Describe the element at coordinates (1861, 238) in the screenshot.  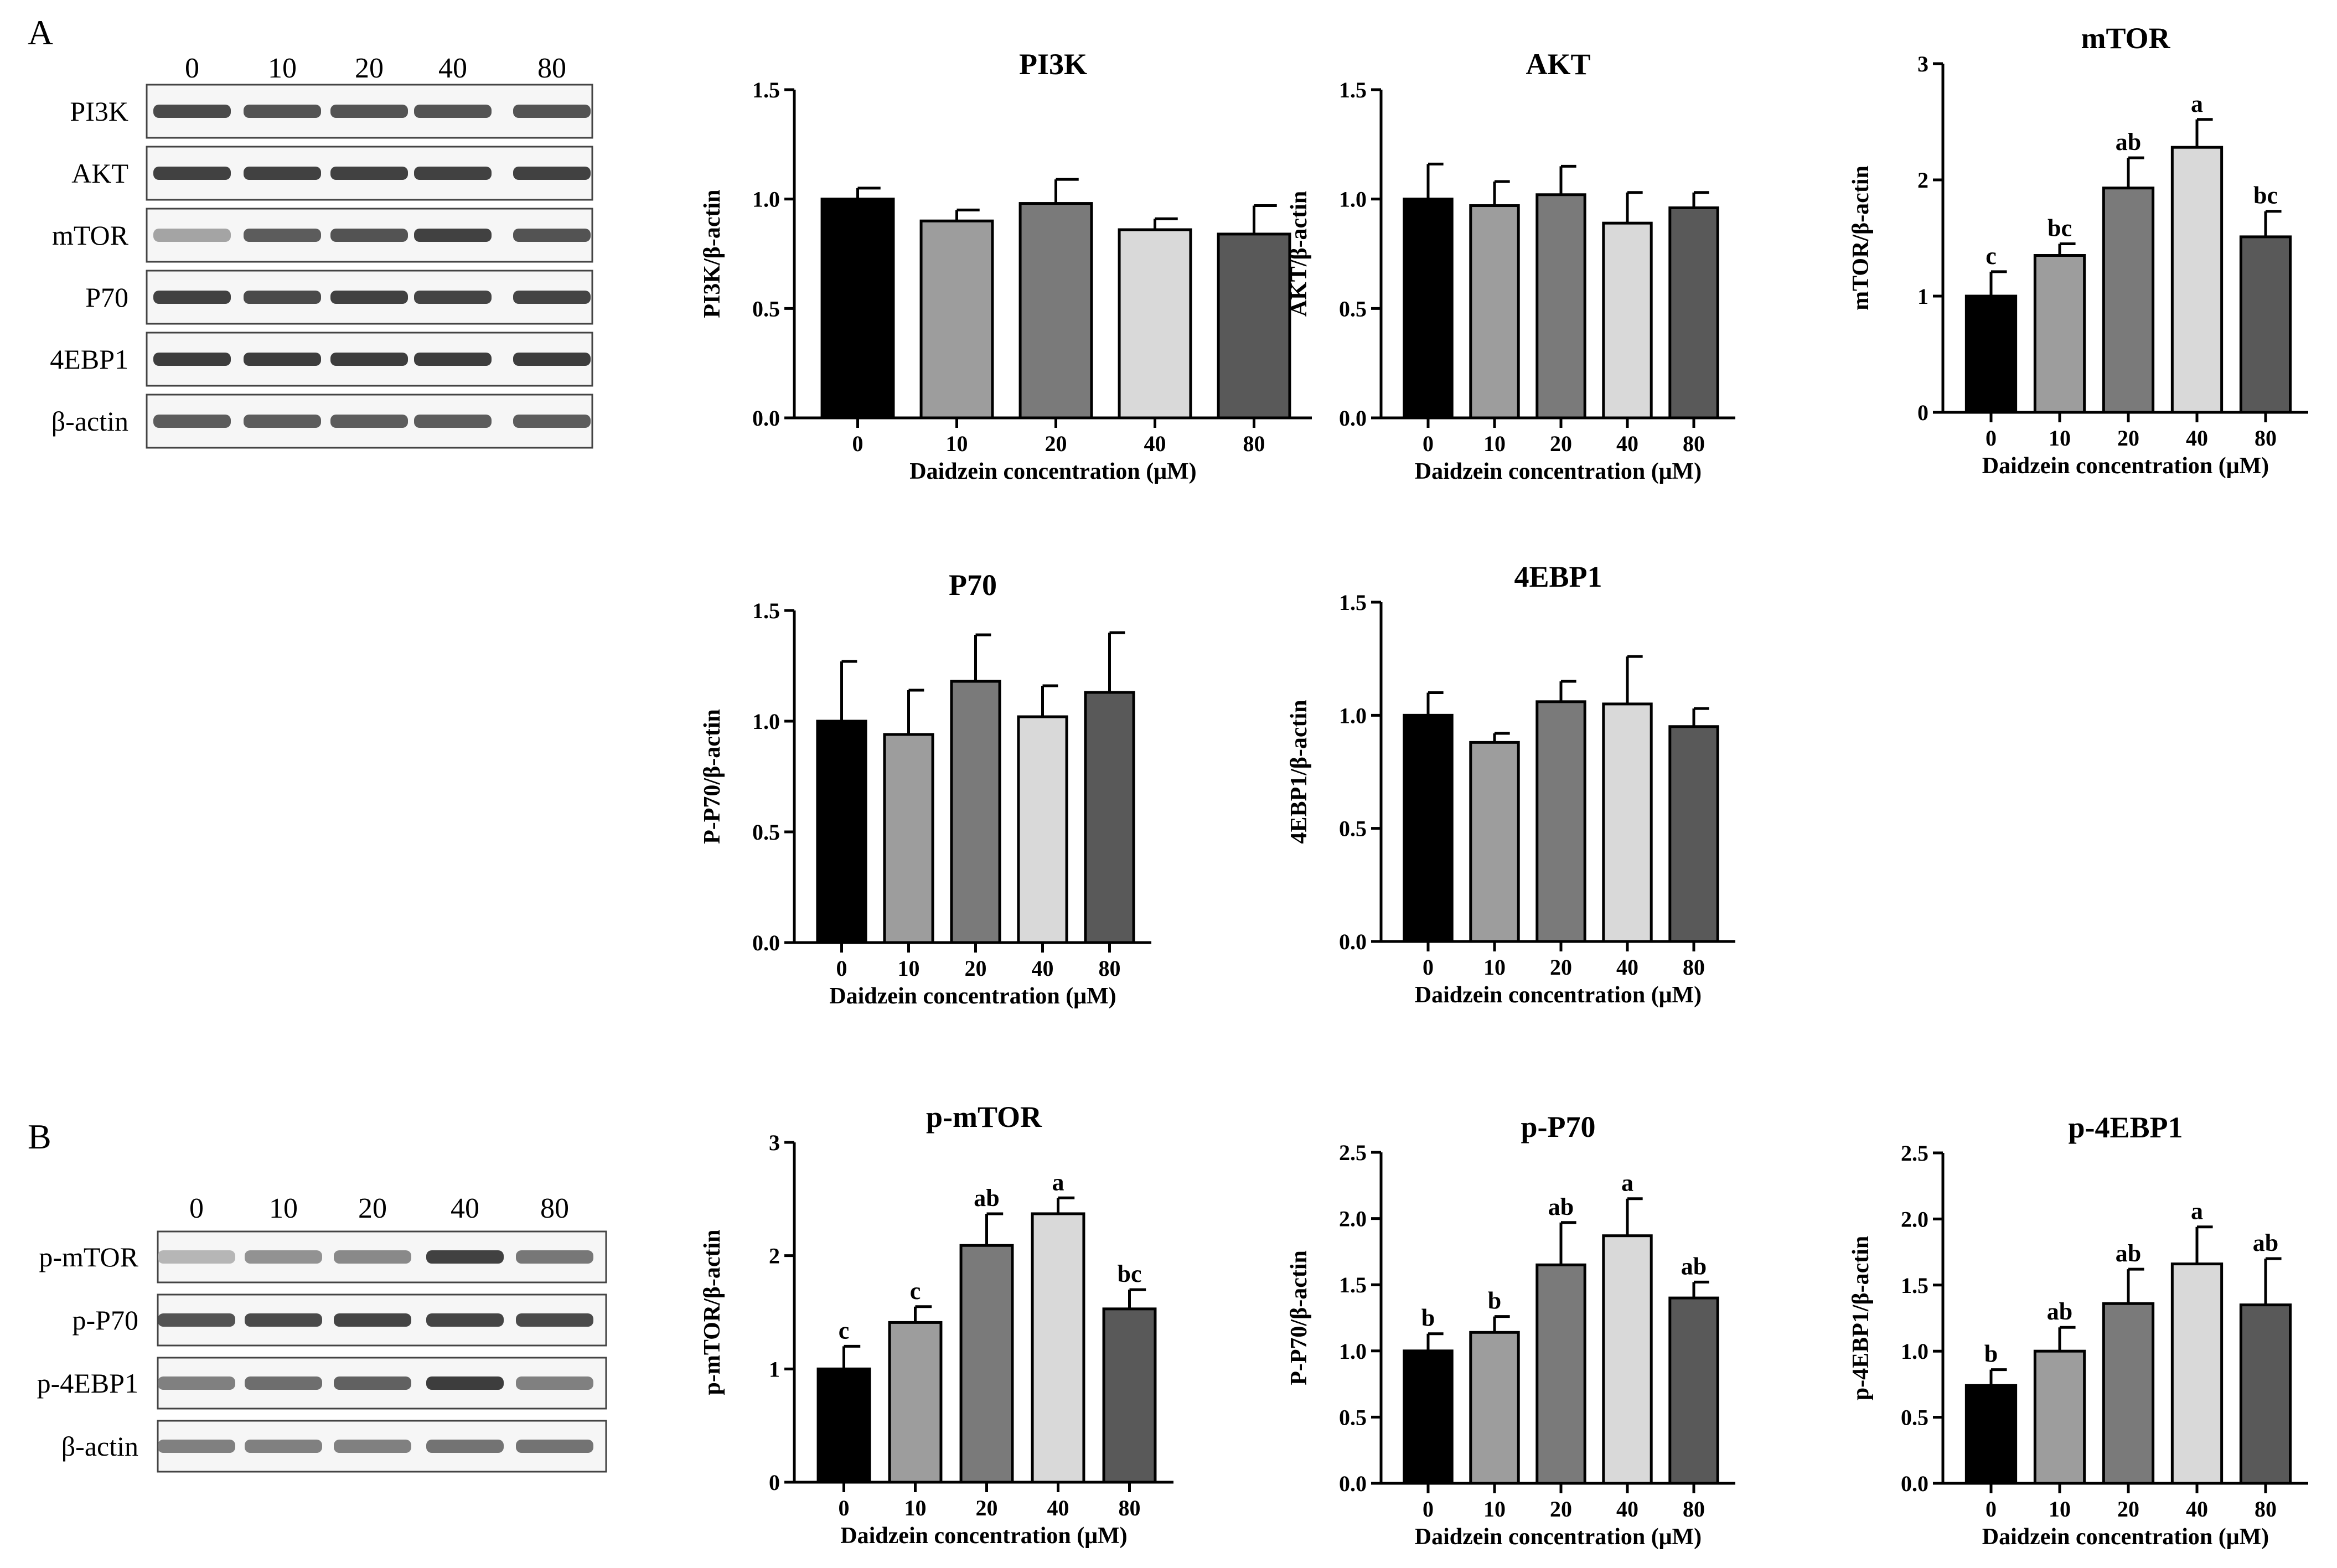
I see `y-axis-title: mTOR/β-actin` at that location.